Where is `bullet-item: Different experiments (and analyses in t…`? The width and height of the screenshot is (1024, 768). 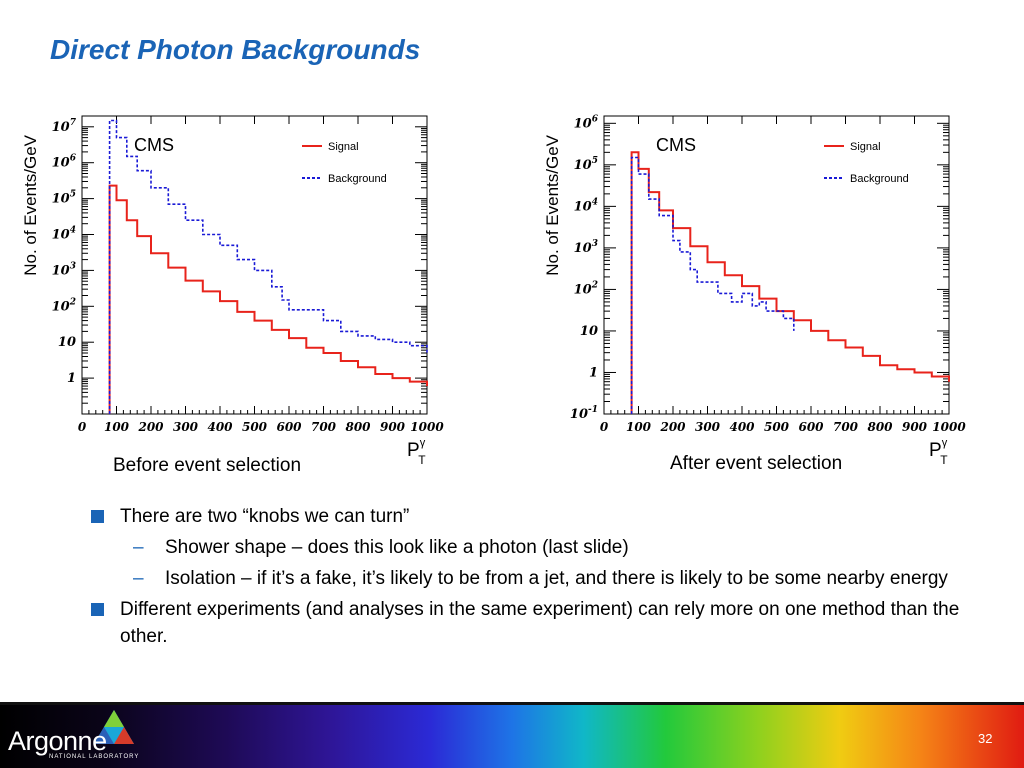 bullet-item: Different experiments (and analyses in t… is located at coordinates (538, 623).